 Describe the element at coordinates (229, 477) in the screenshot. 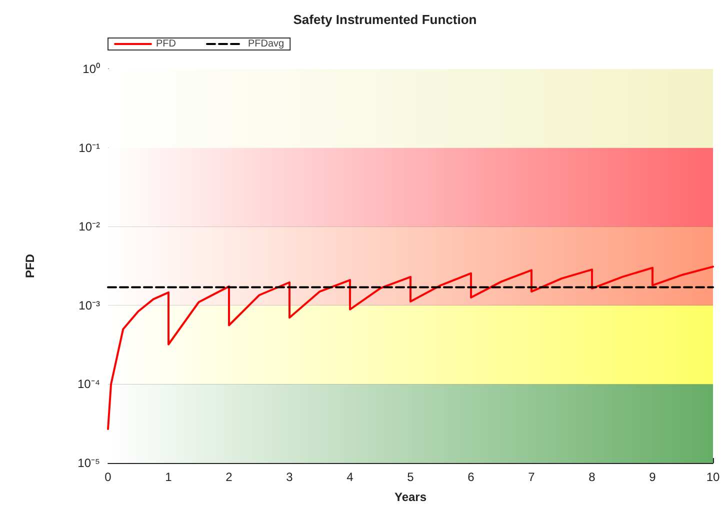

I see `x-tick-label: 2` at that location.